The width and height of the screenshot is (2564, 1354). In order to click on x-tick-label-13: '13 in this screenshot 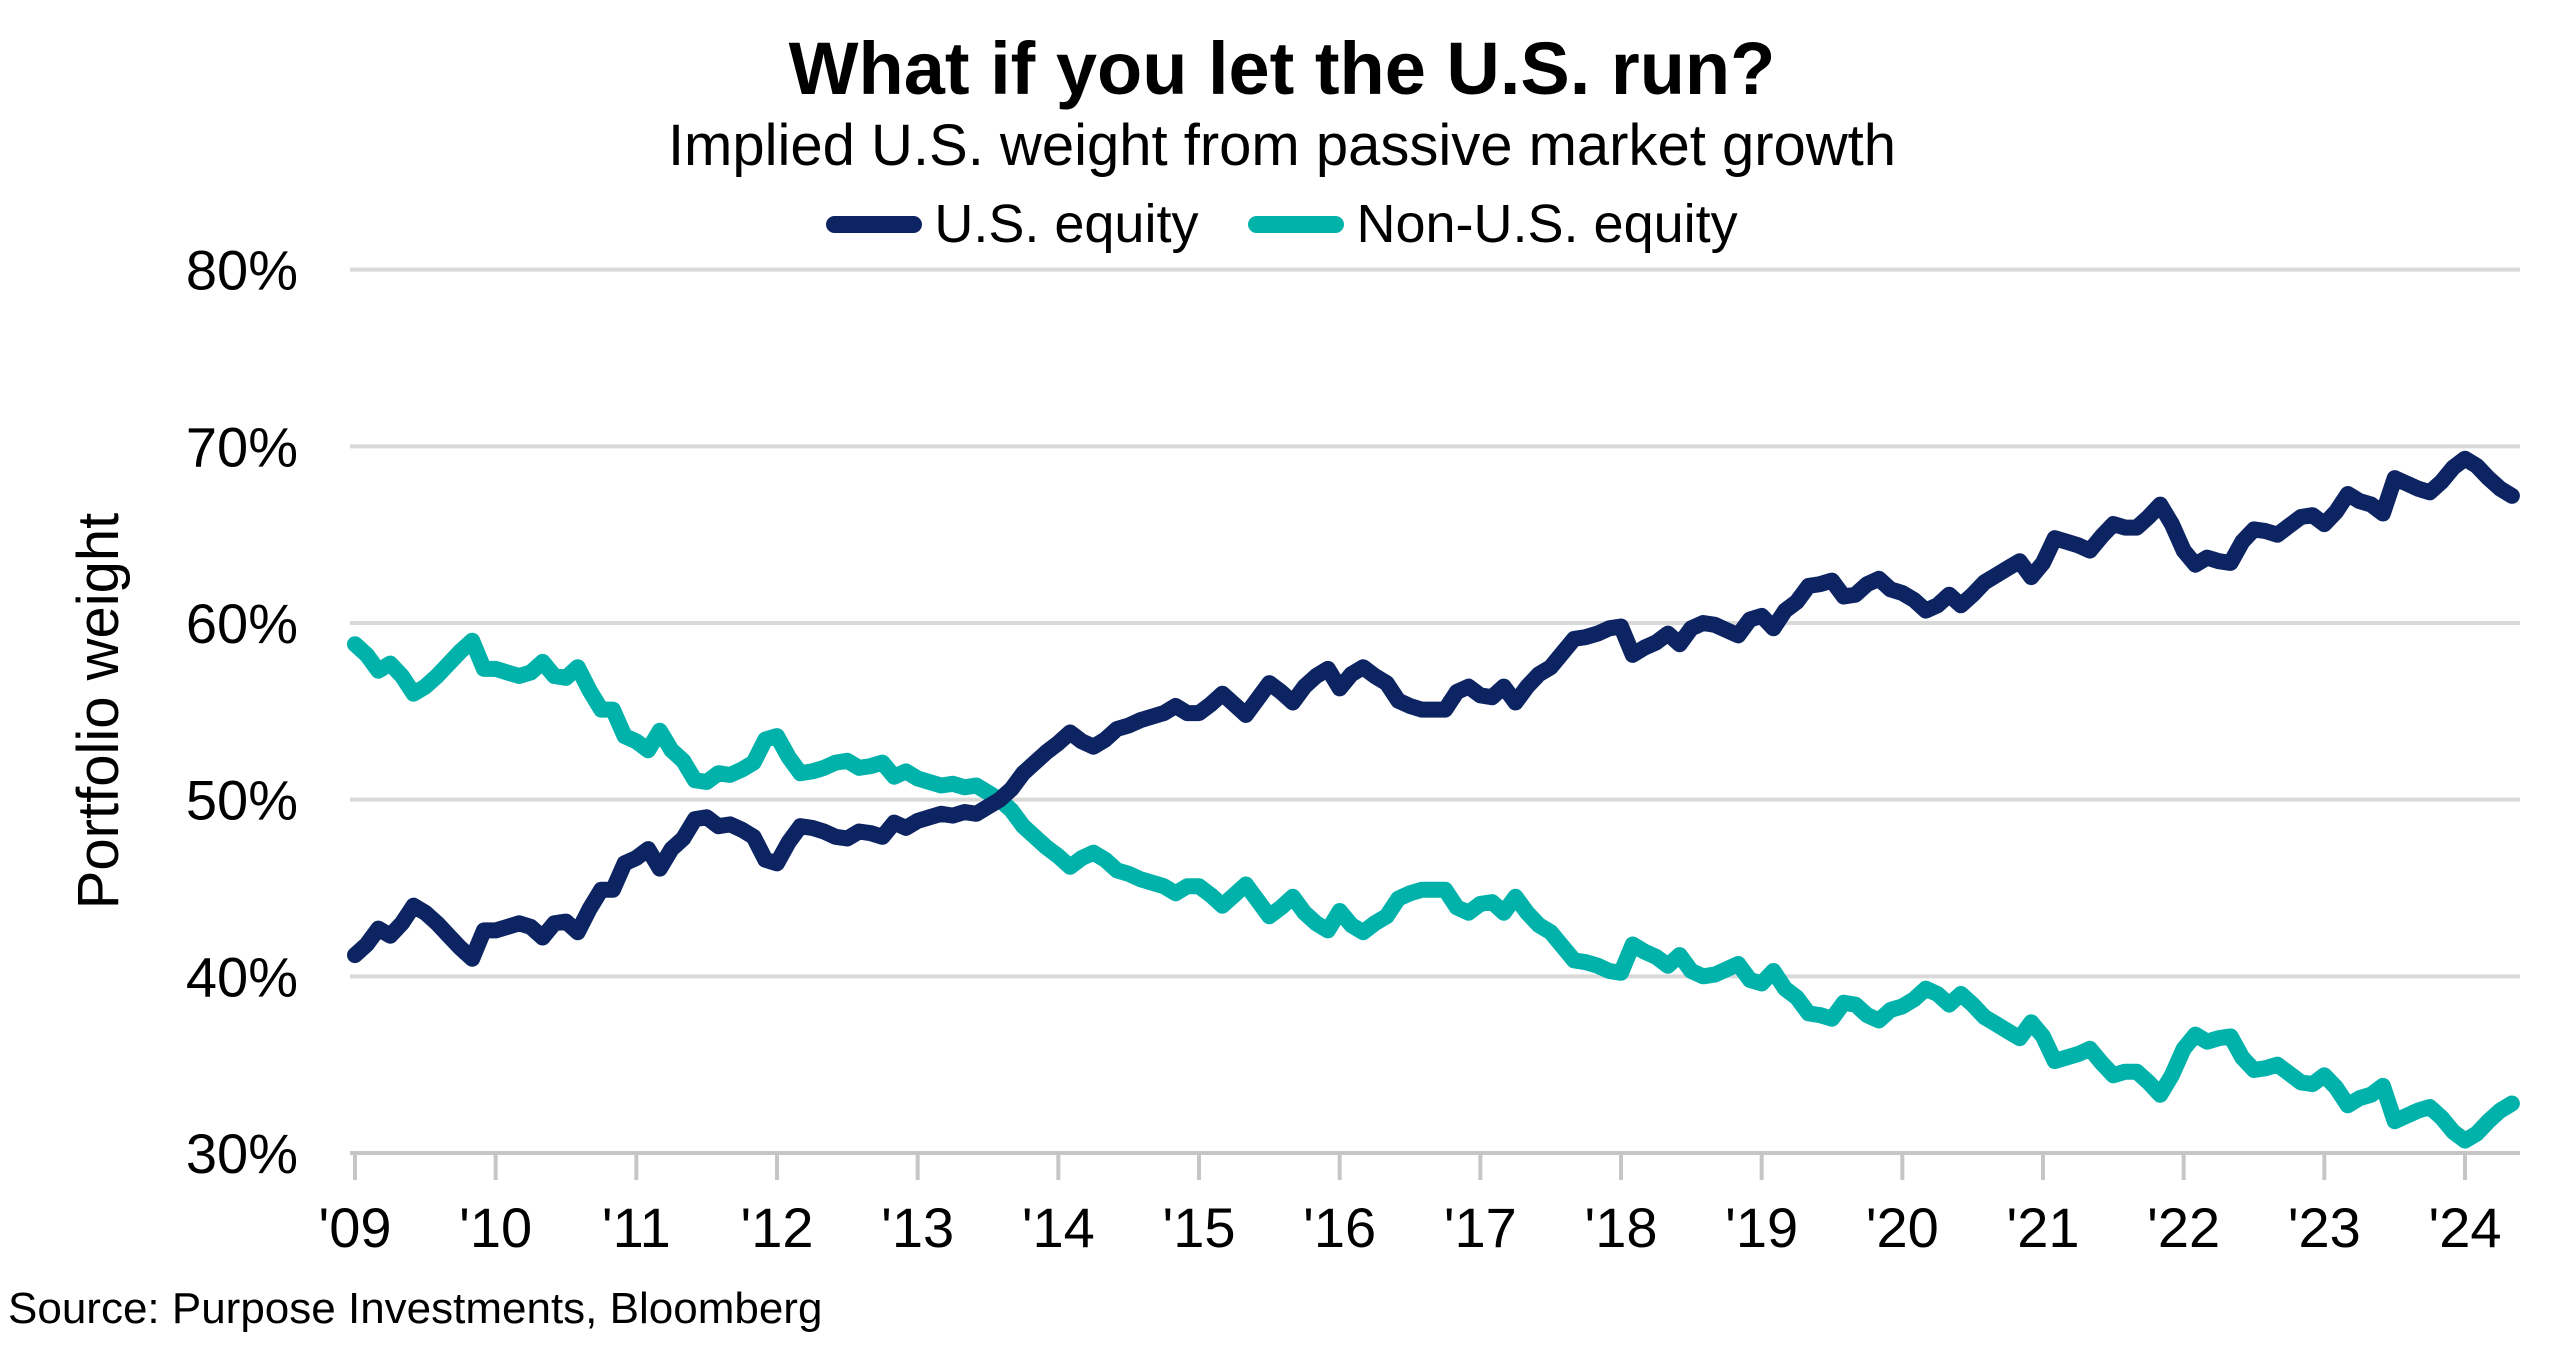, I will do `click(917, 1227)`.